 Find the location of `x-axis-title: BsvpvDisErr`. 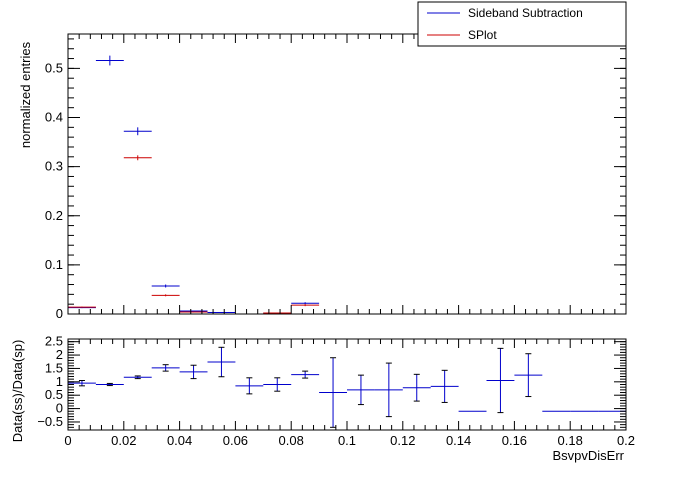

x-axis-title: BsvpvDisErr is located at coordinates (588, 455).